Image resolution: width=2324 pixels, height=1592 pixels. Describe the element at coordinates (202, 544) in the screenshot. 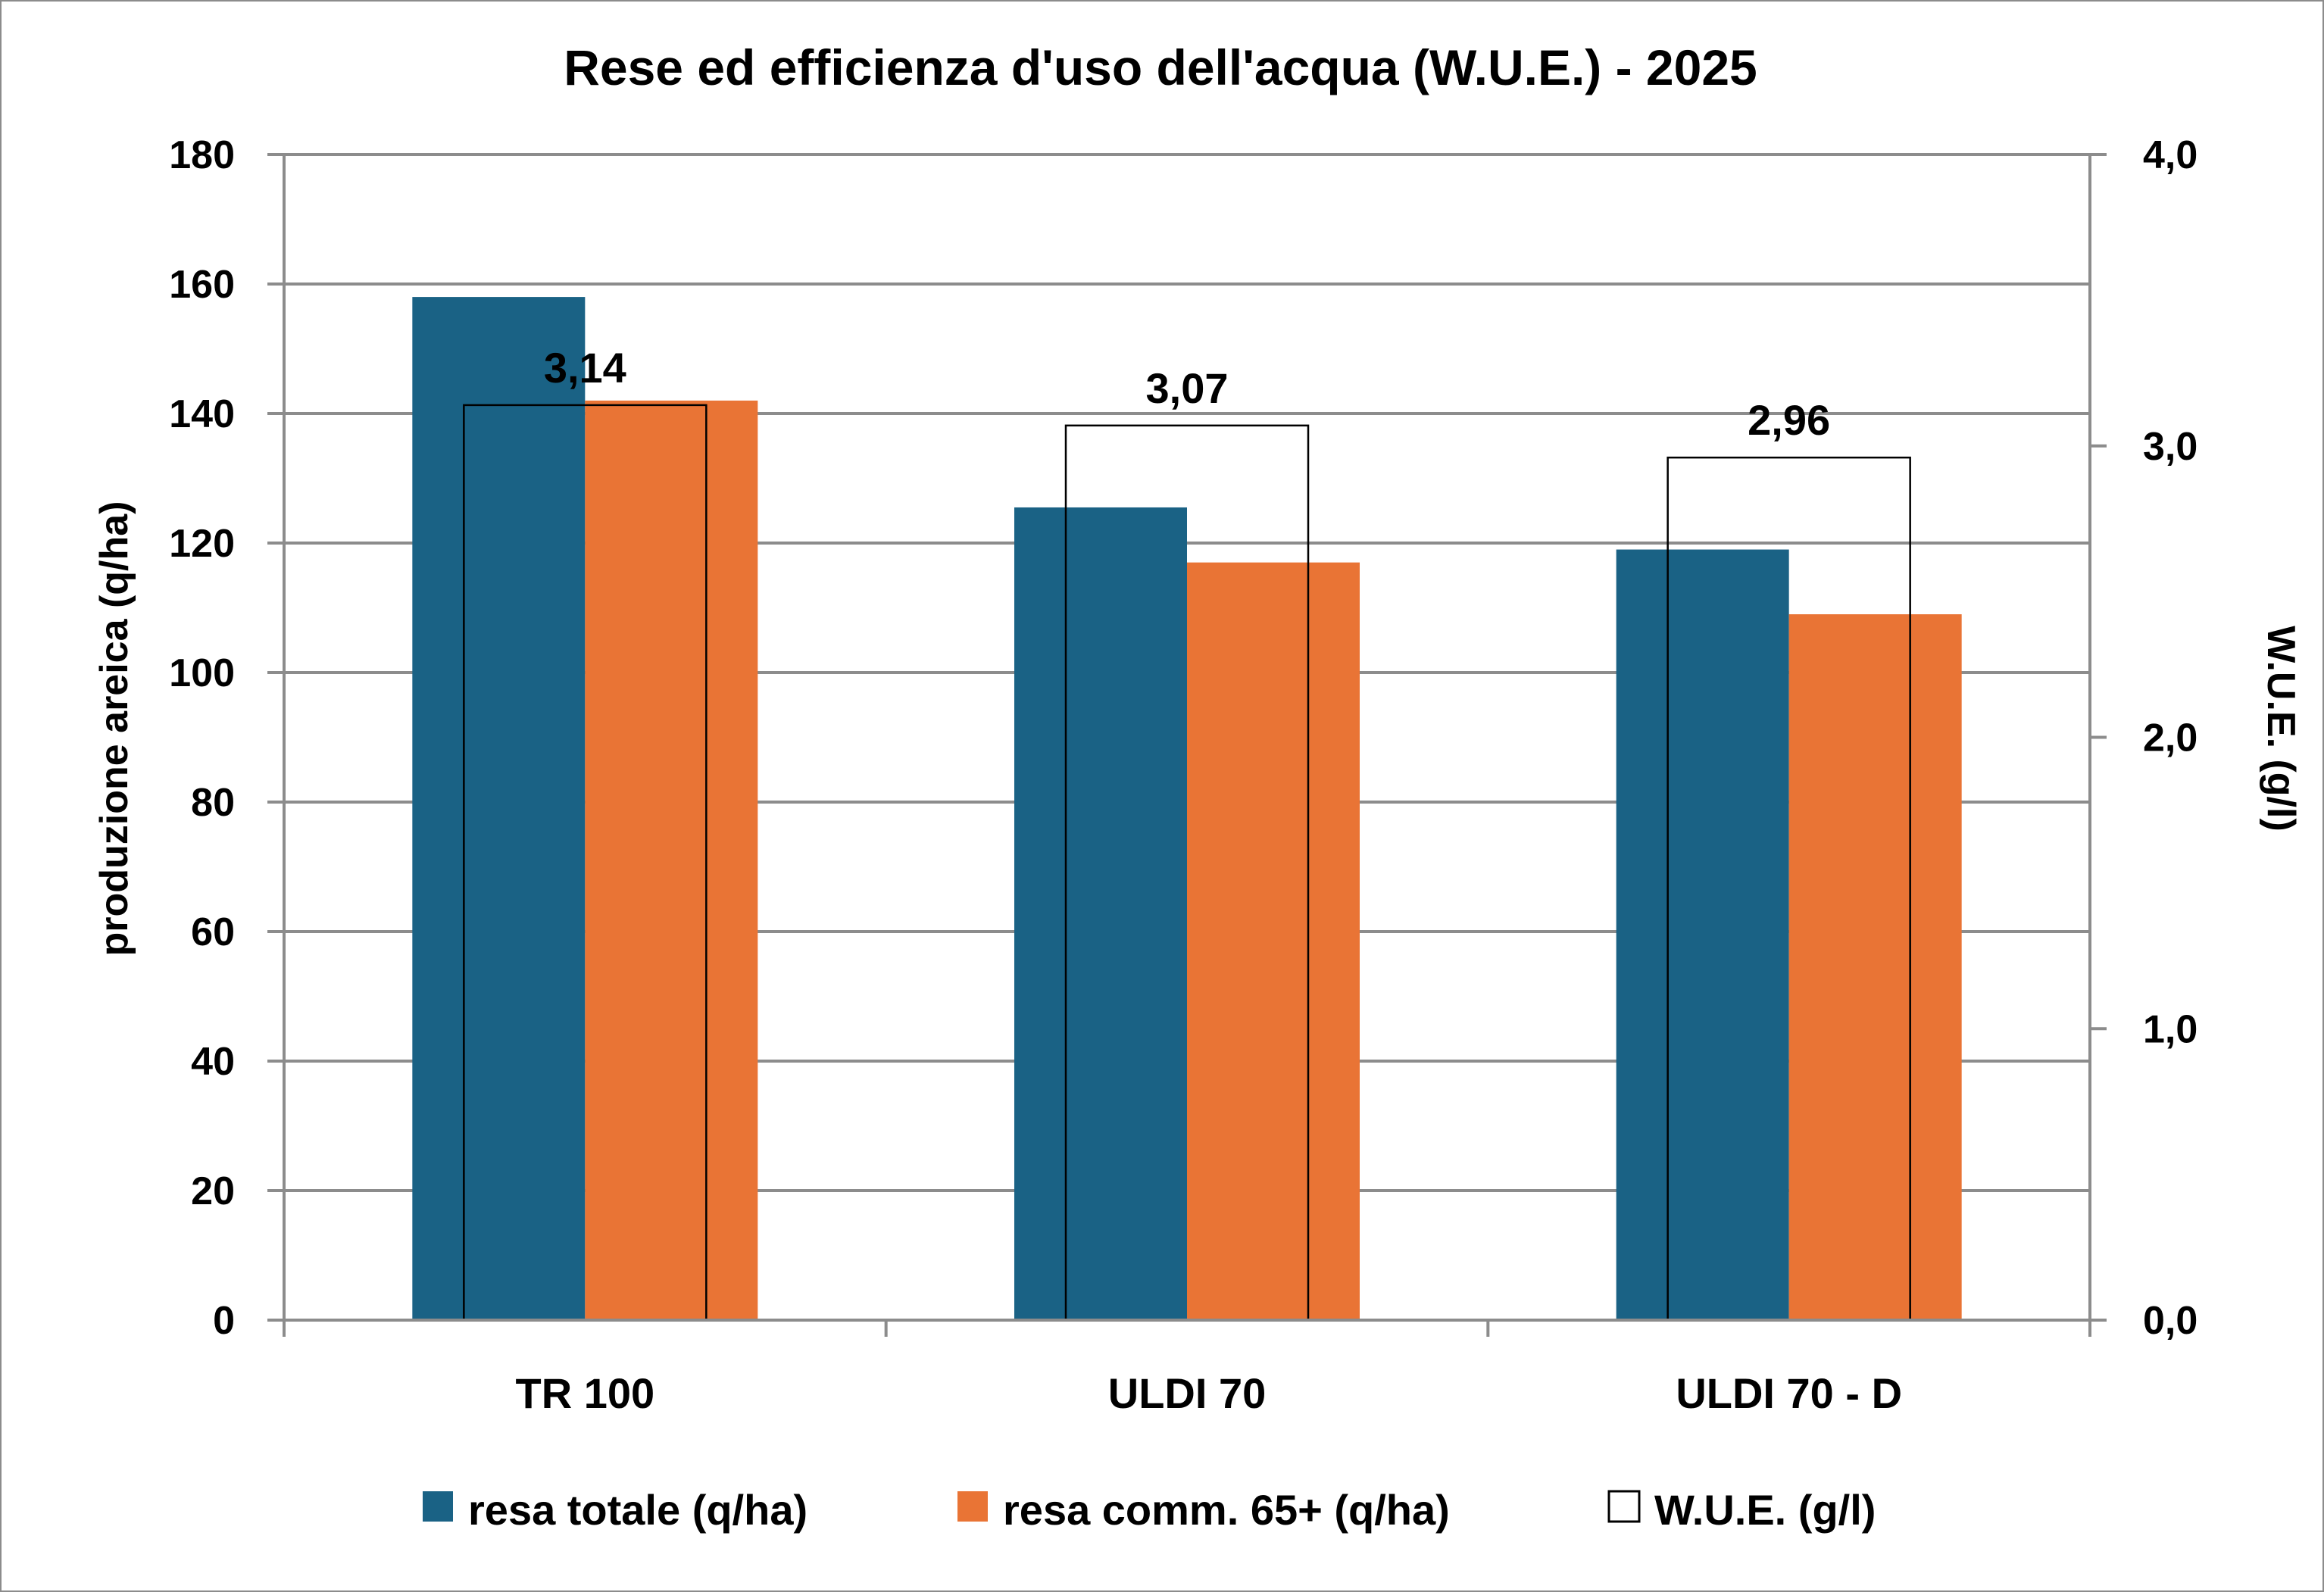

I see `y-tick-label: 120` at that location.